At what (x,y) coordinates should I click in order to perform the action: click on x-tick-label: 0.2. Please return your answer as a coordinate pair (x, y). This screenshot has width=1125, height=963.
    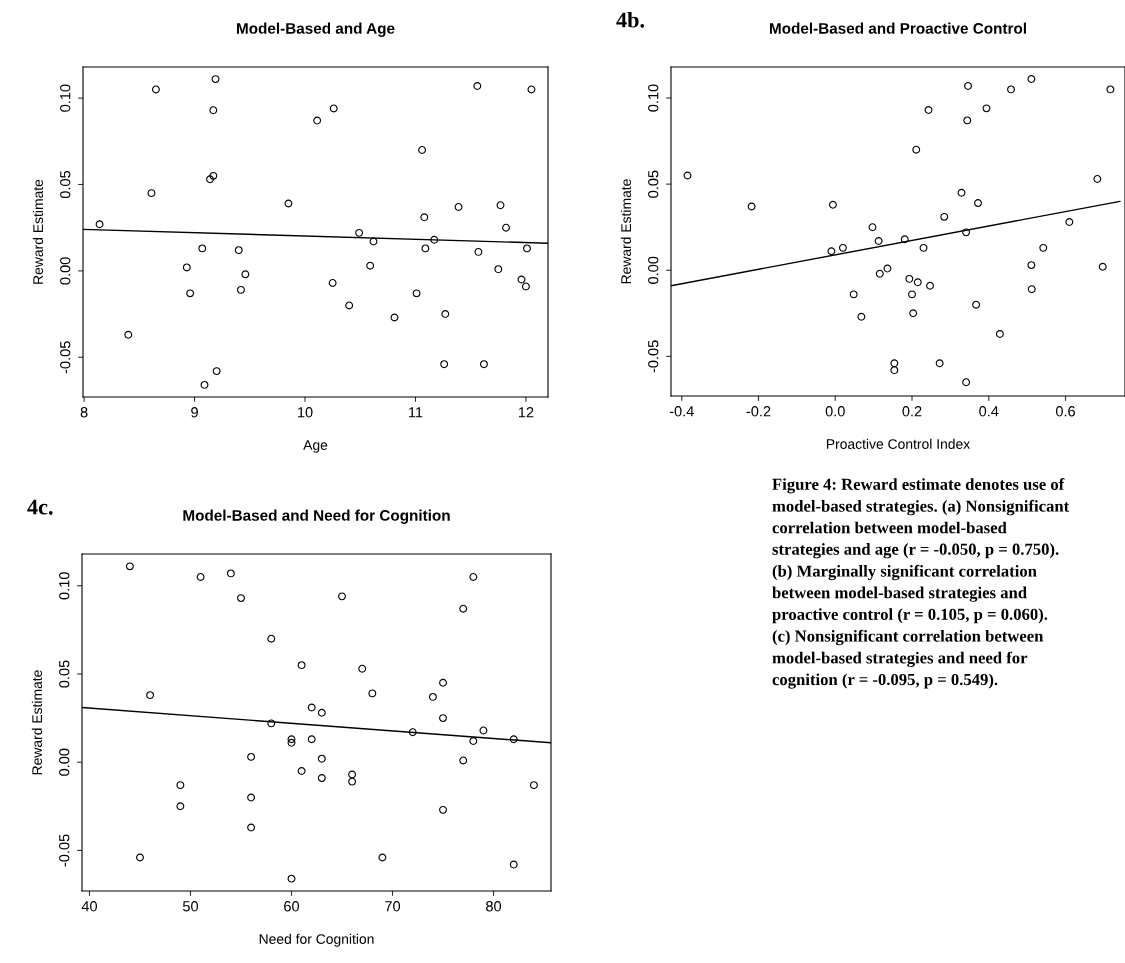
    Looking at the image, I should click on (912, 411).